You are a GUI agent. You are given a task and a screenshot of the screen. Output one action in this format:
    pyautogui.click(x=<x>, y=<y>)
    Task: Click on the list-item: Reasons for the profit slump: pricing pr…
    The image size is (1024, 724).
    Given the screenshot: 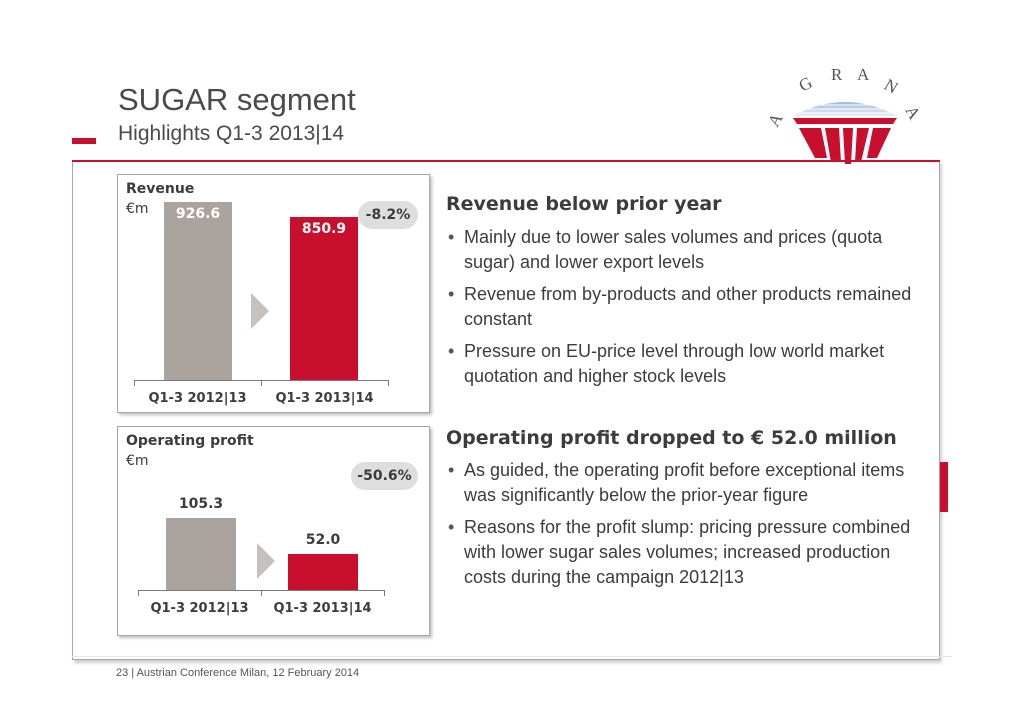 What is the action you would take?
    pyautogui.click(x=681, y=552)
    